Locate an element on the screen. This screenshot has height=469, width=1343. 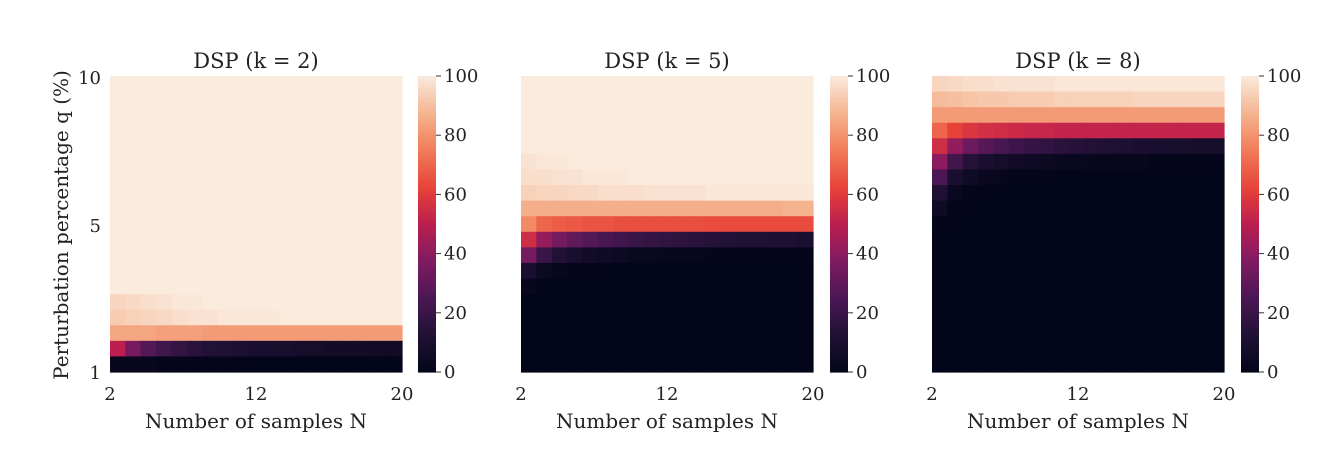
colorbar-tick-label: 20 is located at coordinates (455, 313).